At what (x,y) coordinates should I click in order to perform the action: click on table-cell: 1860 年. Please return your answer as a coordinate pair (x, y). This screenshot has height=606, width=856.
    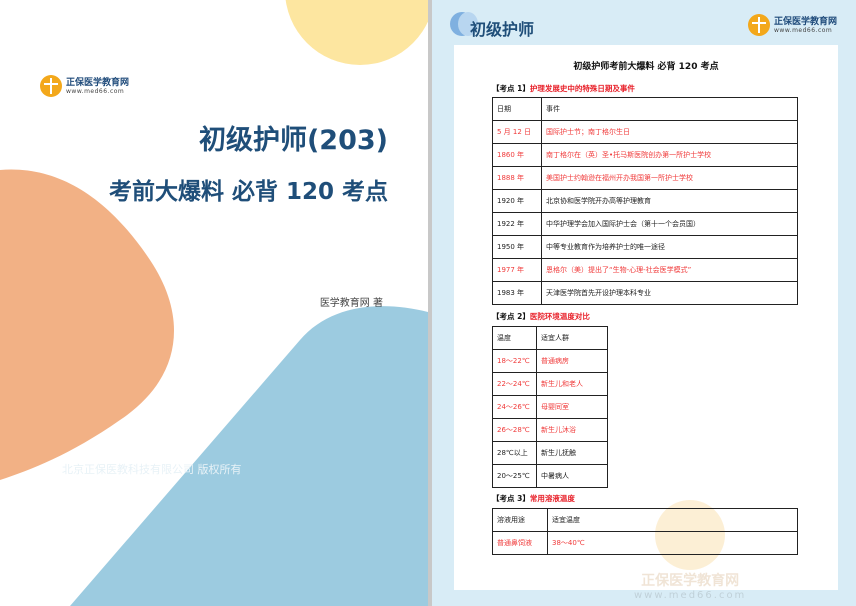
    Looking at the image, I should click on (517, 155).